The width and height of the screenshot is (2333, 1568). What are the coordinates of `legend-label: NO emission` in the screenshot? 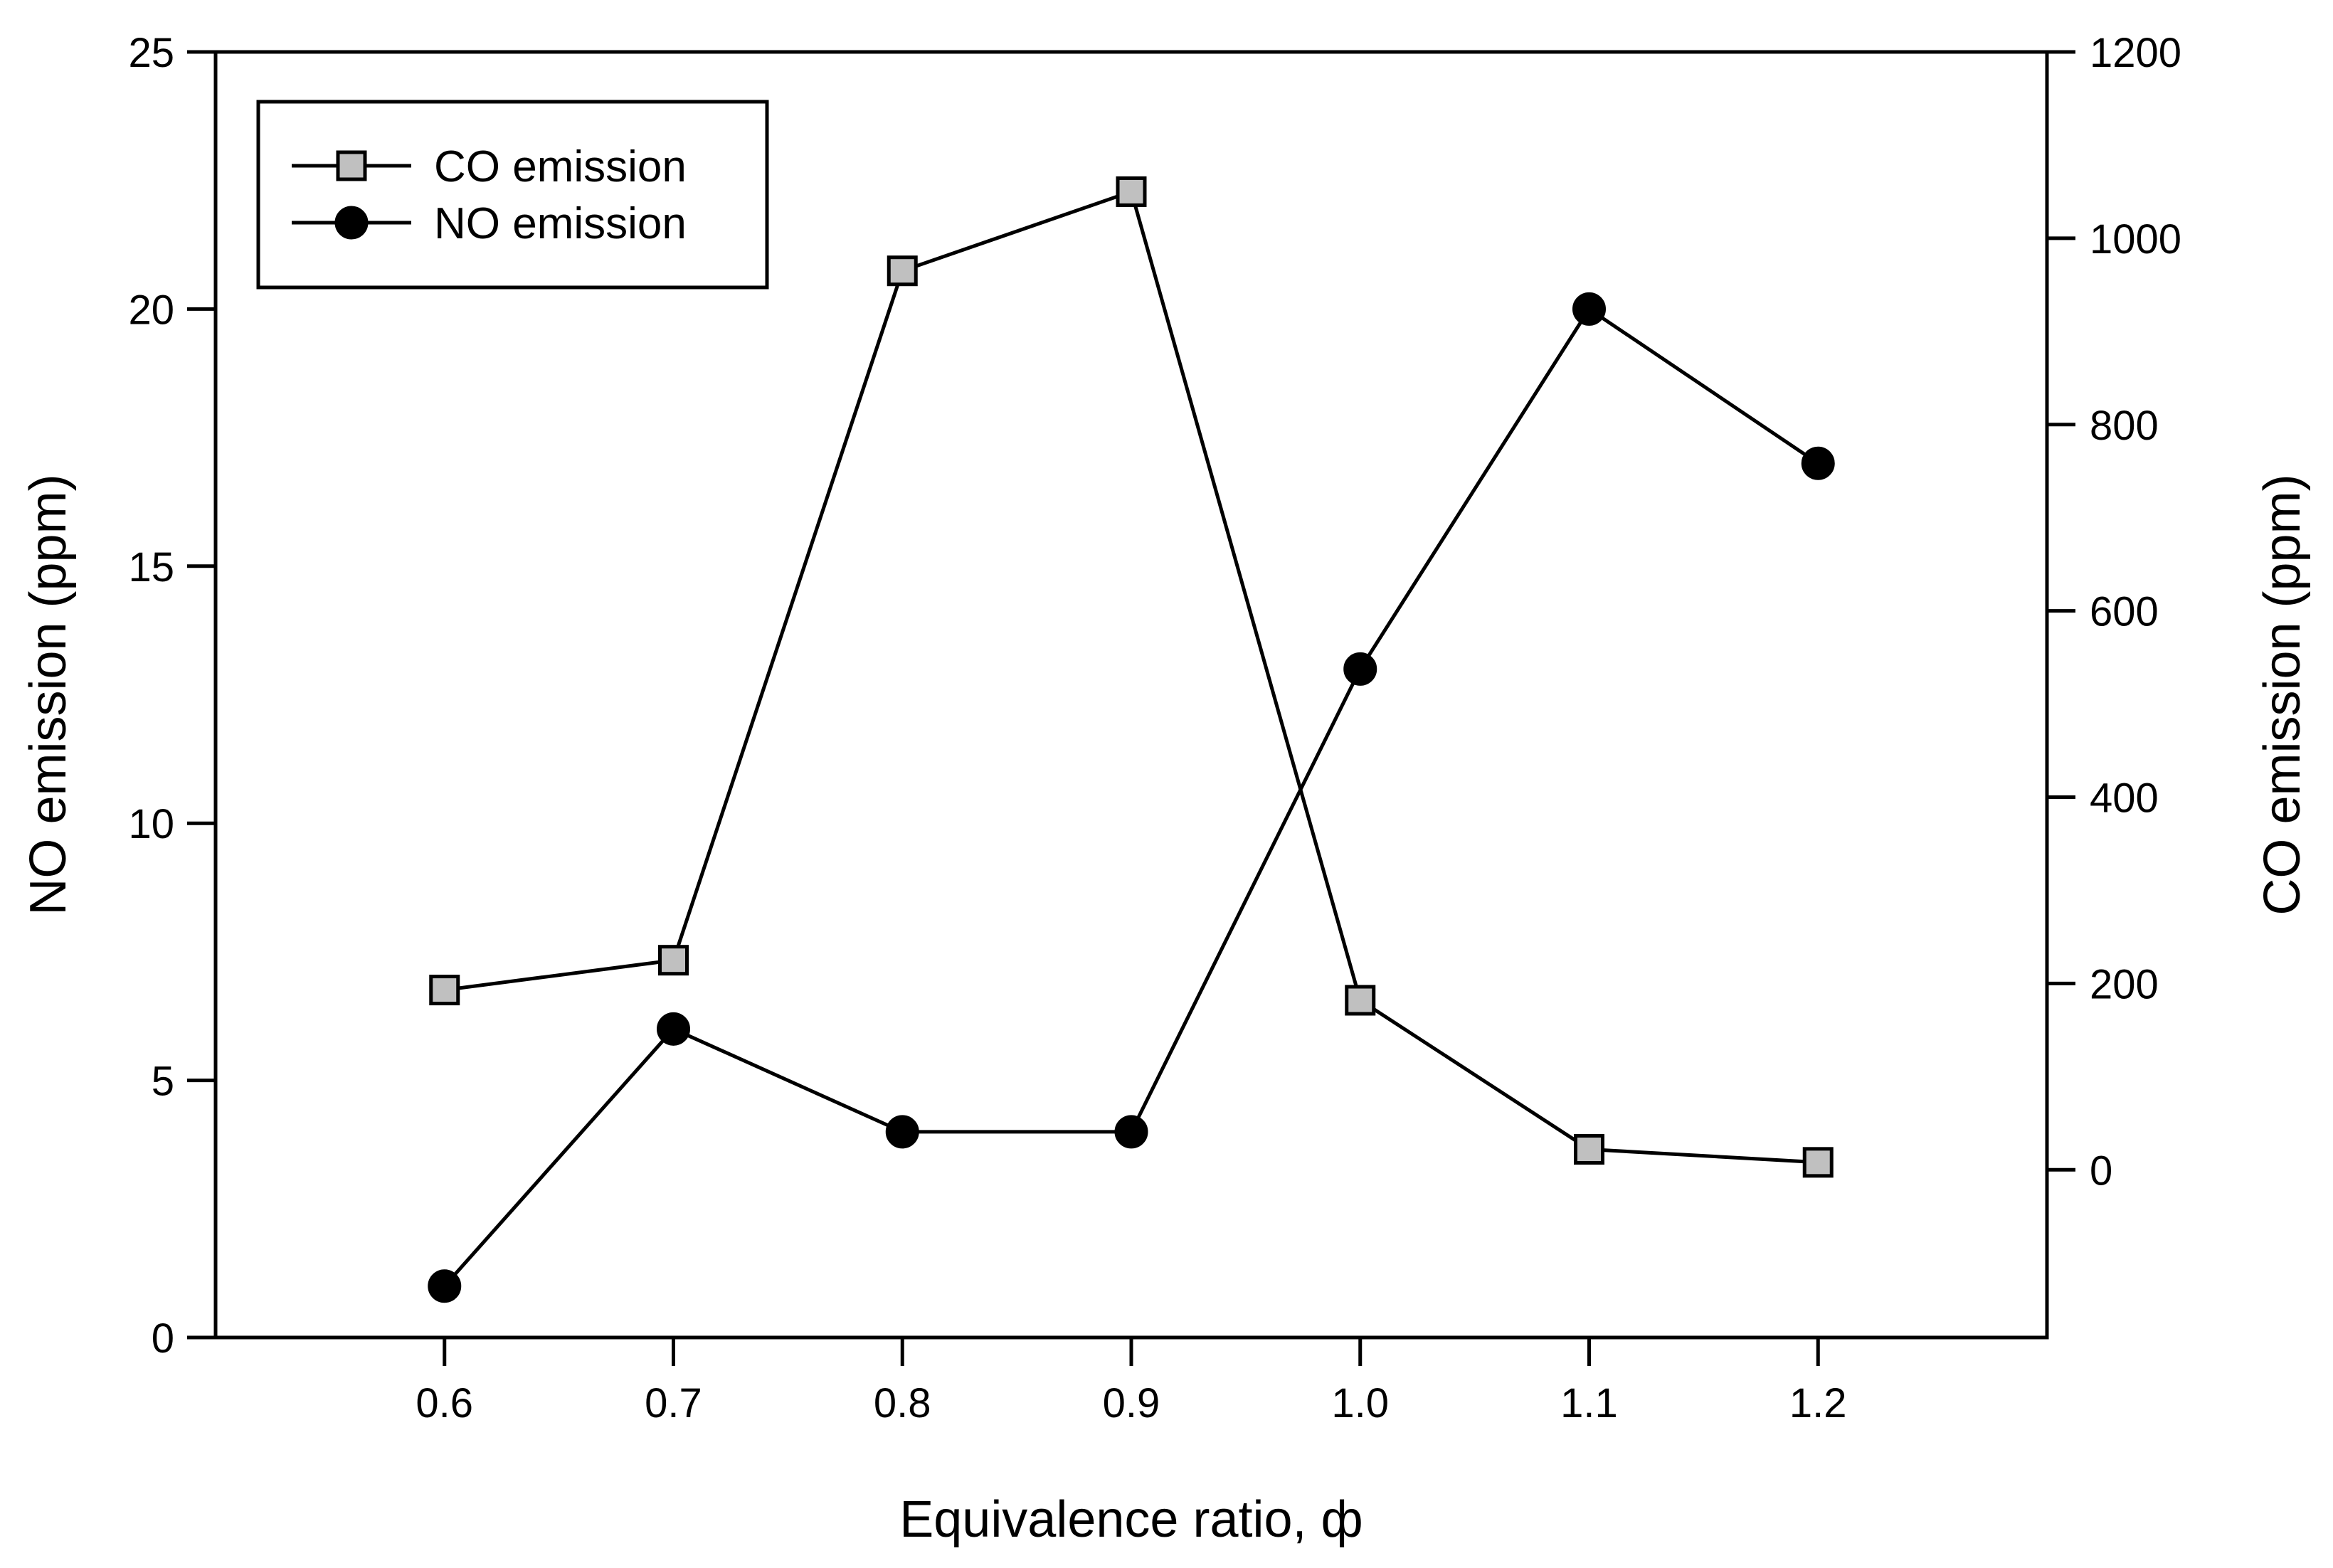 It's located at (560, 223).